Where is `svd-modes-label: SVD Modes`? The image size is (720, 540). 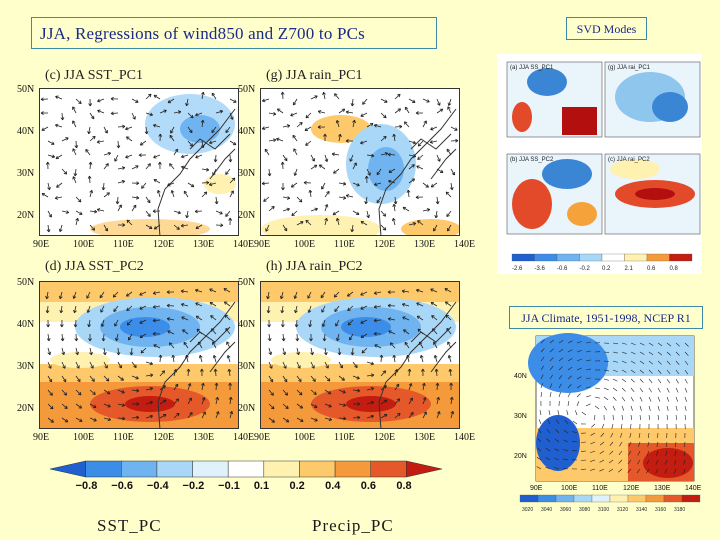
svd-modes-label: SVD Modes is located at coordinates (606, 28).